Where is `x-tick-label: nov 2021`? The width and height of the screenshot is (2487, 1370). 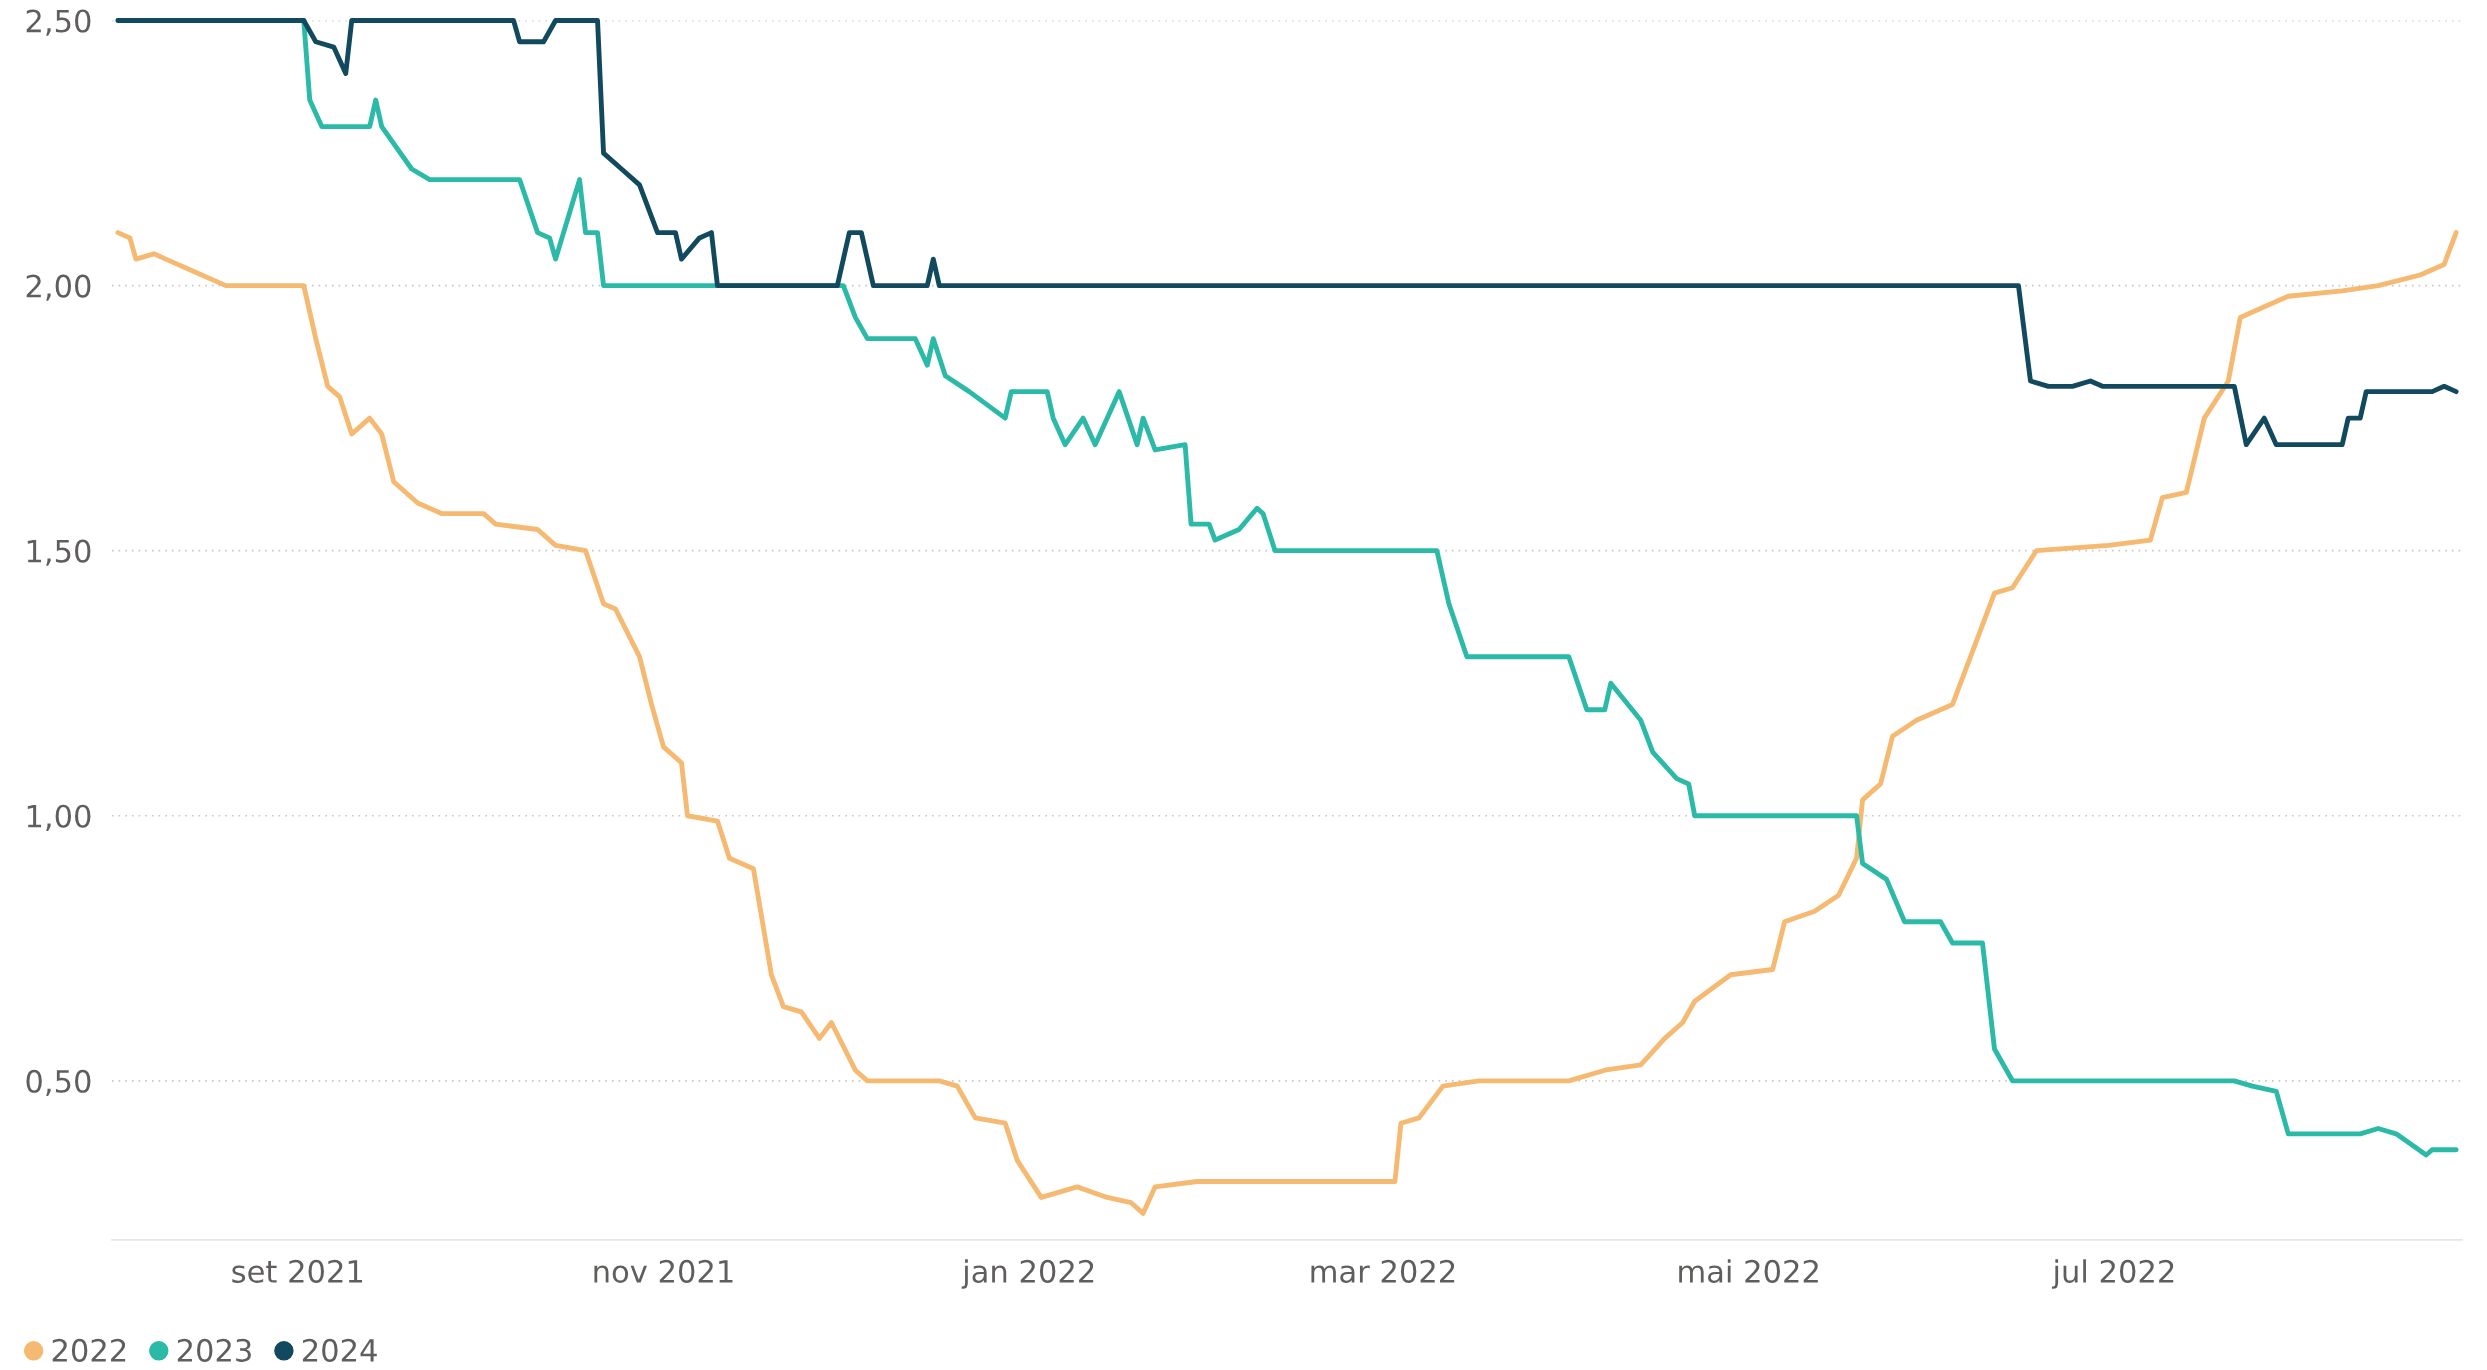 x-tick-label: nov 2021 is located at coordinates (663, 1271).